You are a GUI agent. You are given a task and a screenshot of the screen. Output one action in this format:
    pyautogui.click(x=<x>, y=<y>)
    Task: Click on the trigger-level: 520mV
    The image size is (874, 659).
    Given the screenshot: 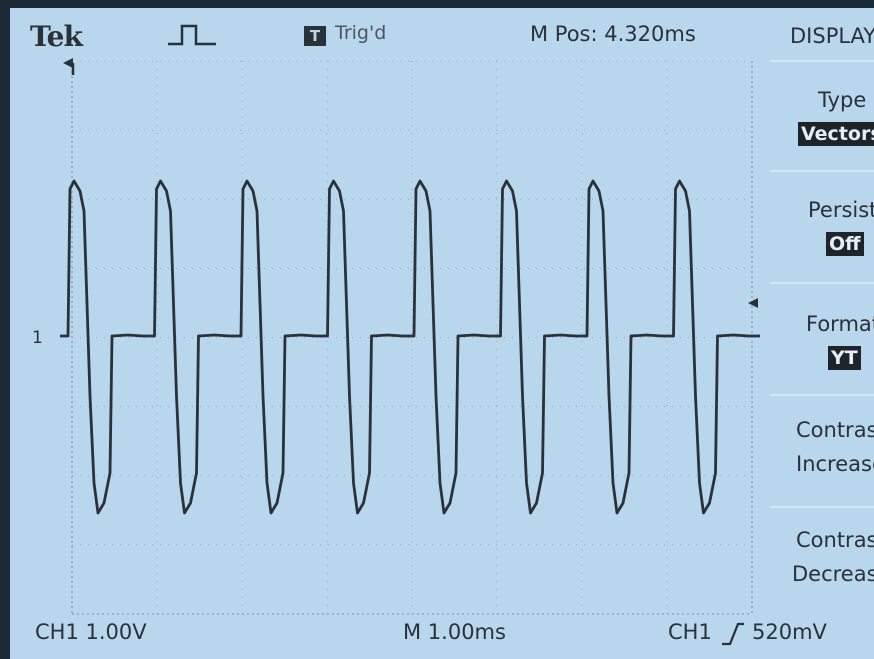 What is the action you would take?
    pyautogui.click(x=789, y=632)
    